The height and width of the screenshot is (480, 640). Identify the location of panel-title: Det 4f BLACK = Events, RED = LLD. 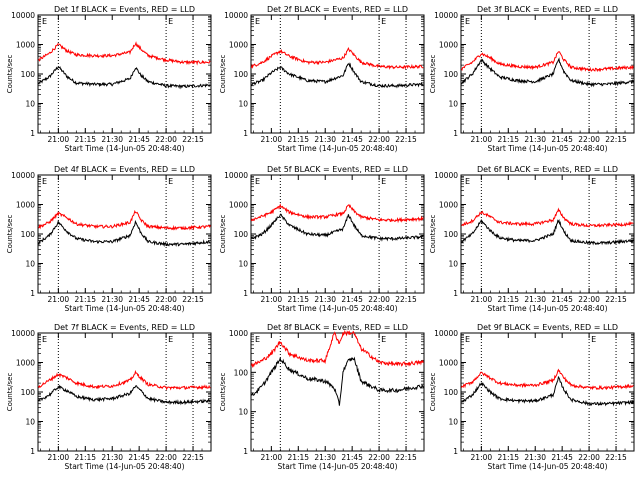
(124, 169).